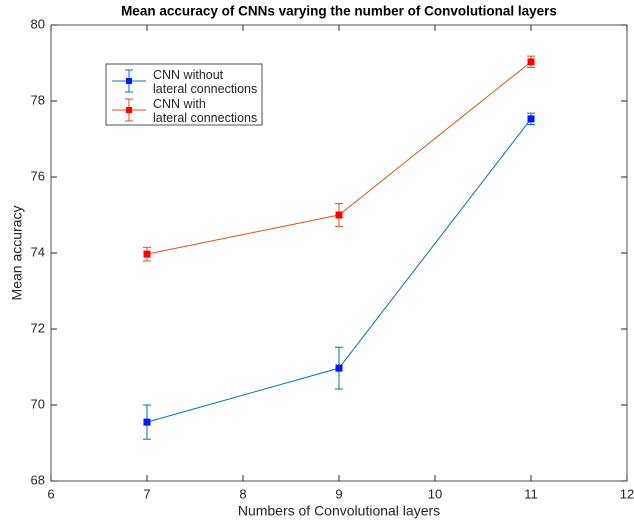  Describe the element at coordinates (50, 493) in the screenshot. I see `x-tick-label: 6` at that location.